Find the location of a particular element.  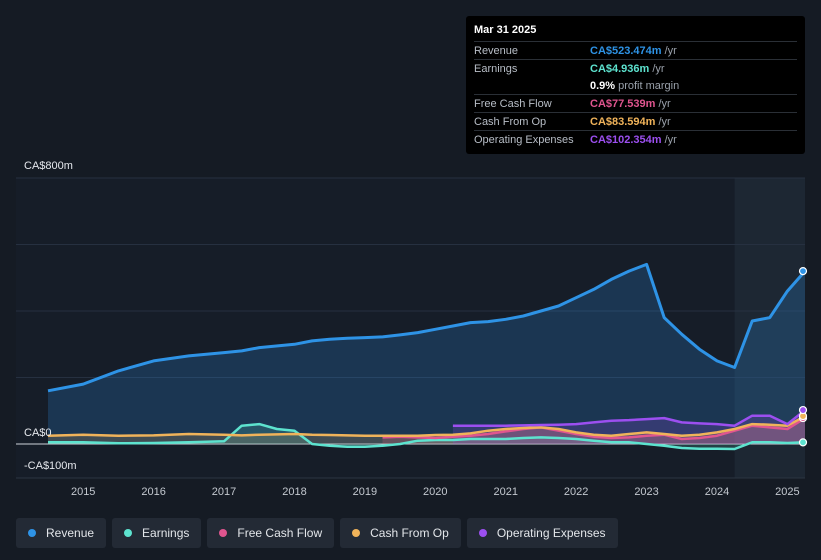

x-tick-label: 2016 is located at coordinates (153, 492).